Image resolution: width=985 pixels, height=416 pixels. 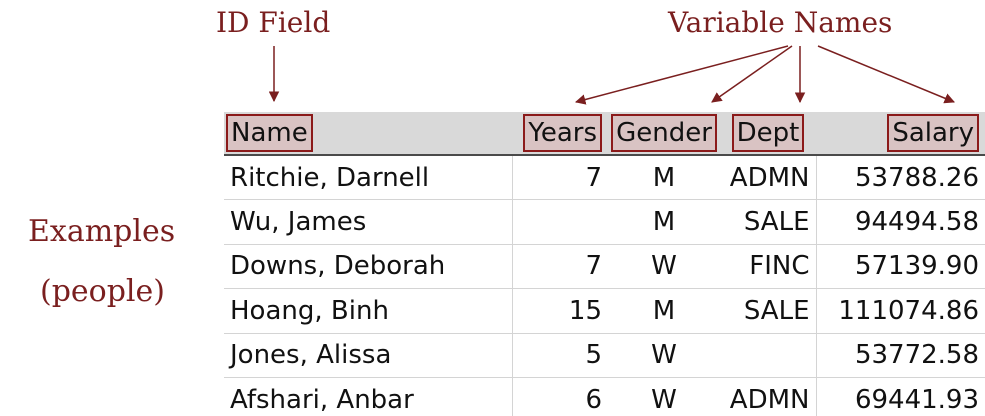 I want to click on header-cell-years: Years, so click(x=560, y=134).